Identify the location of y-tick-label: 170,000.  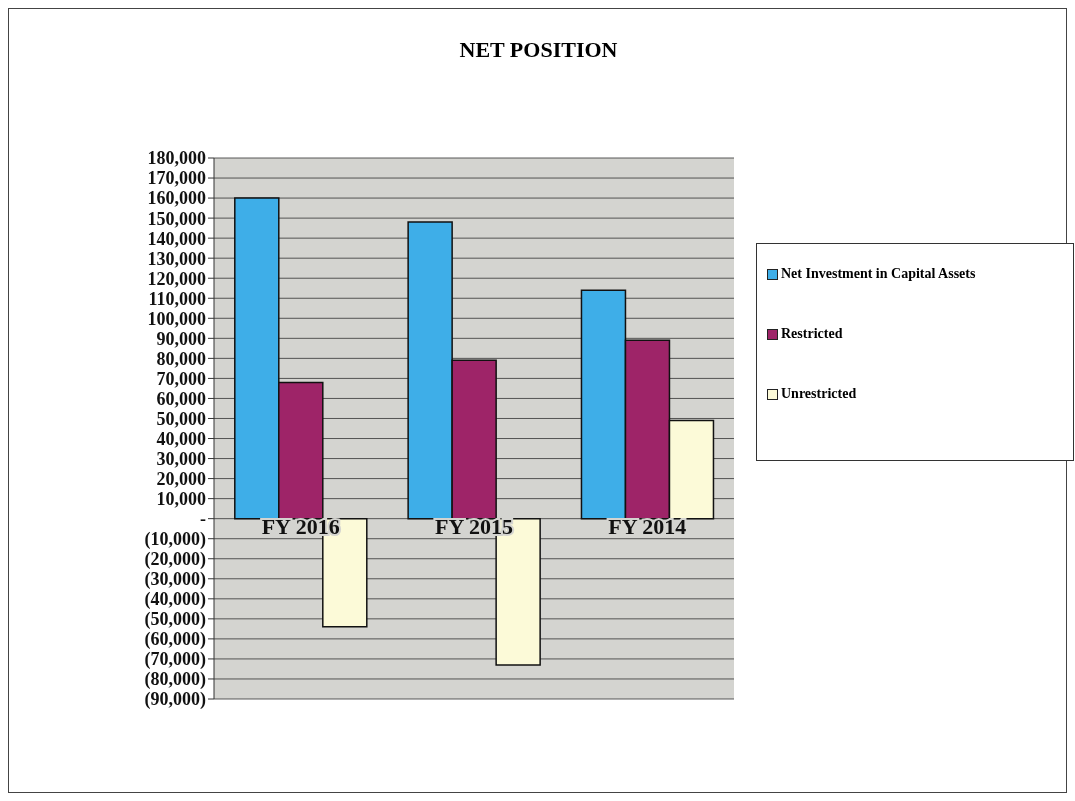
(176, 178).